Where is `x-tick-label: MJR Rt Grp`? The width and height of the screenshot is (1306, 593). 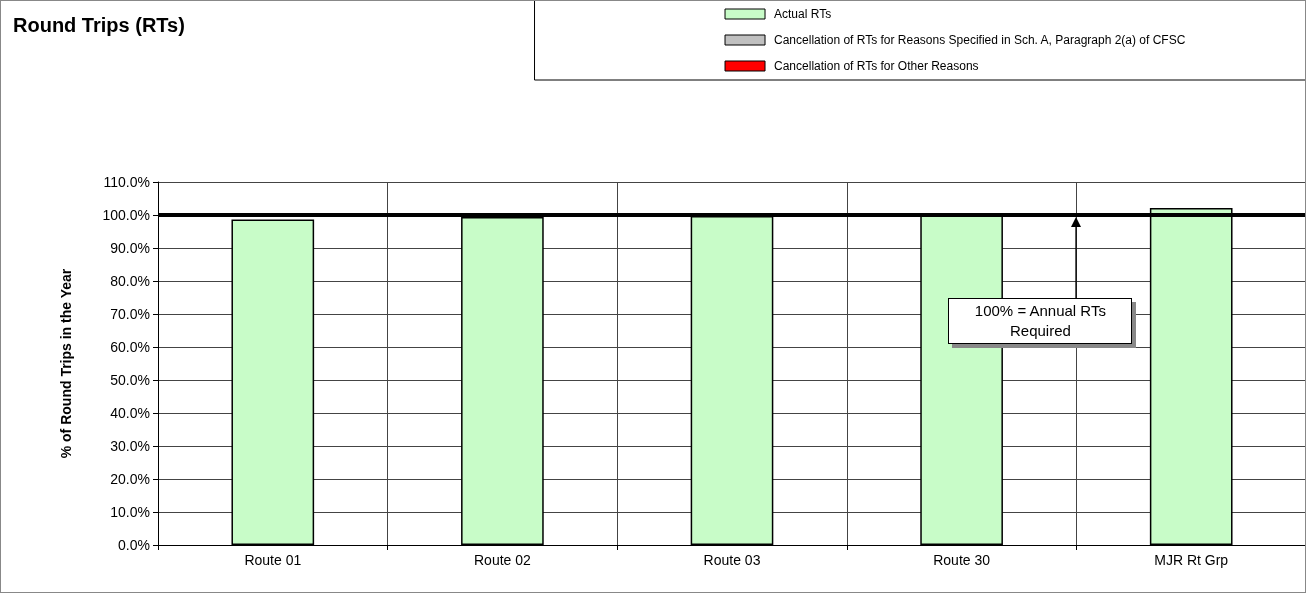
x-tick-label: MJR Rt Grp is located at coordinates (1191, 560).